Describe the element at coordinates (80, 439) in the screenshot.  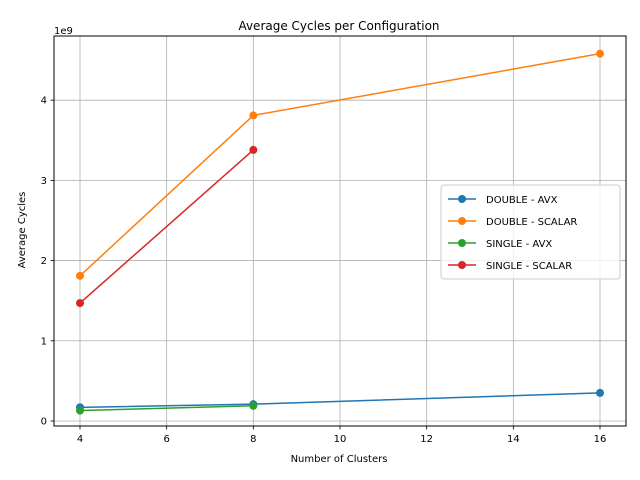
I see `x-tick-label: 4` at that location.